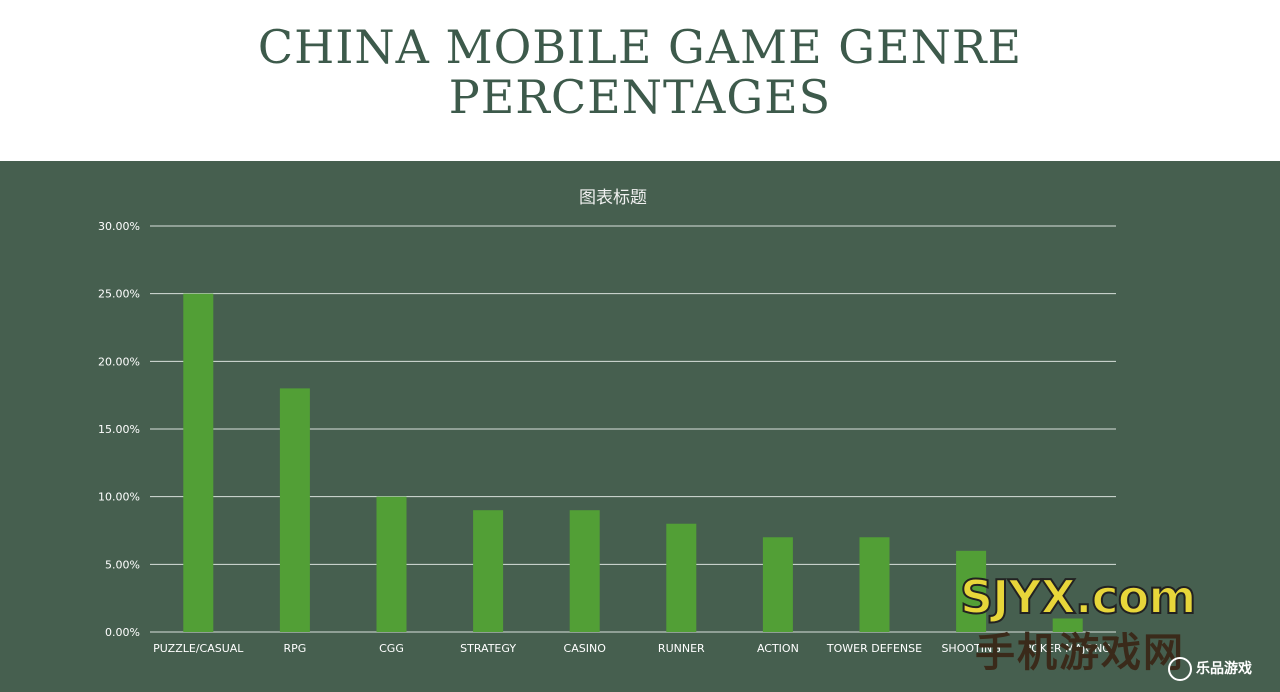 Image resolution: width=1280 pixels, height=692 pixels. I want to click on watermark-cn: 手机游戏网, so click(1080, 653).